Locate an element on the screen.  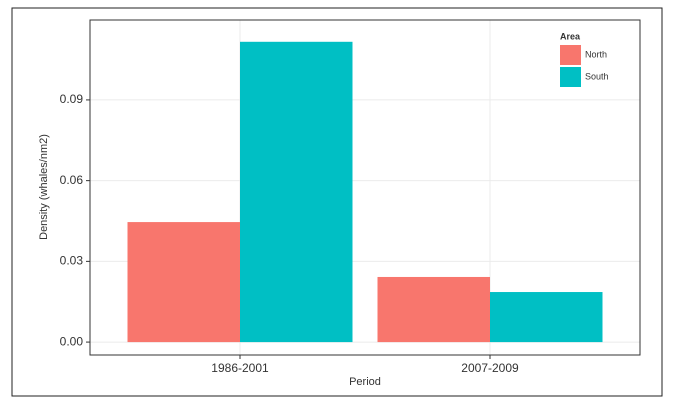
y-tick-label: 0.00 is located at coordinates (72, 341).